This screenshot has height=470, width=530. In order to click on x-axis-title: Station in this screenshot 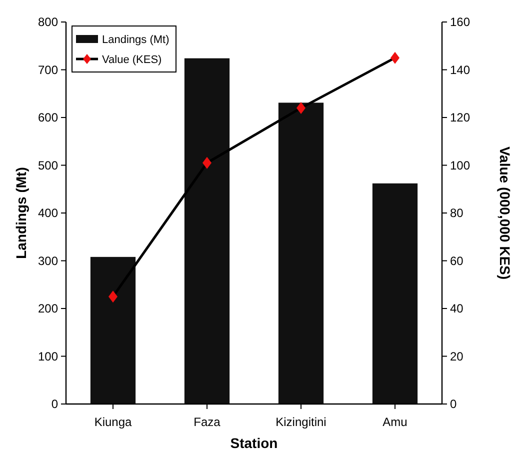, I will do `click(254, 443)`.